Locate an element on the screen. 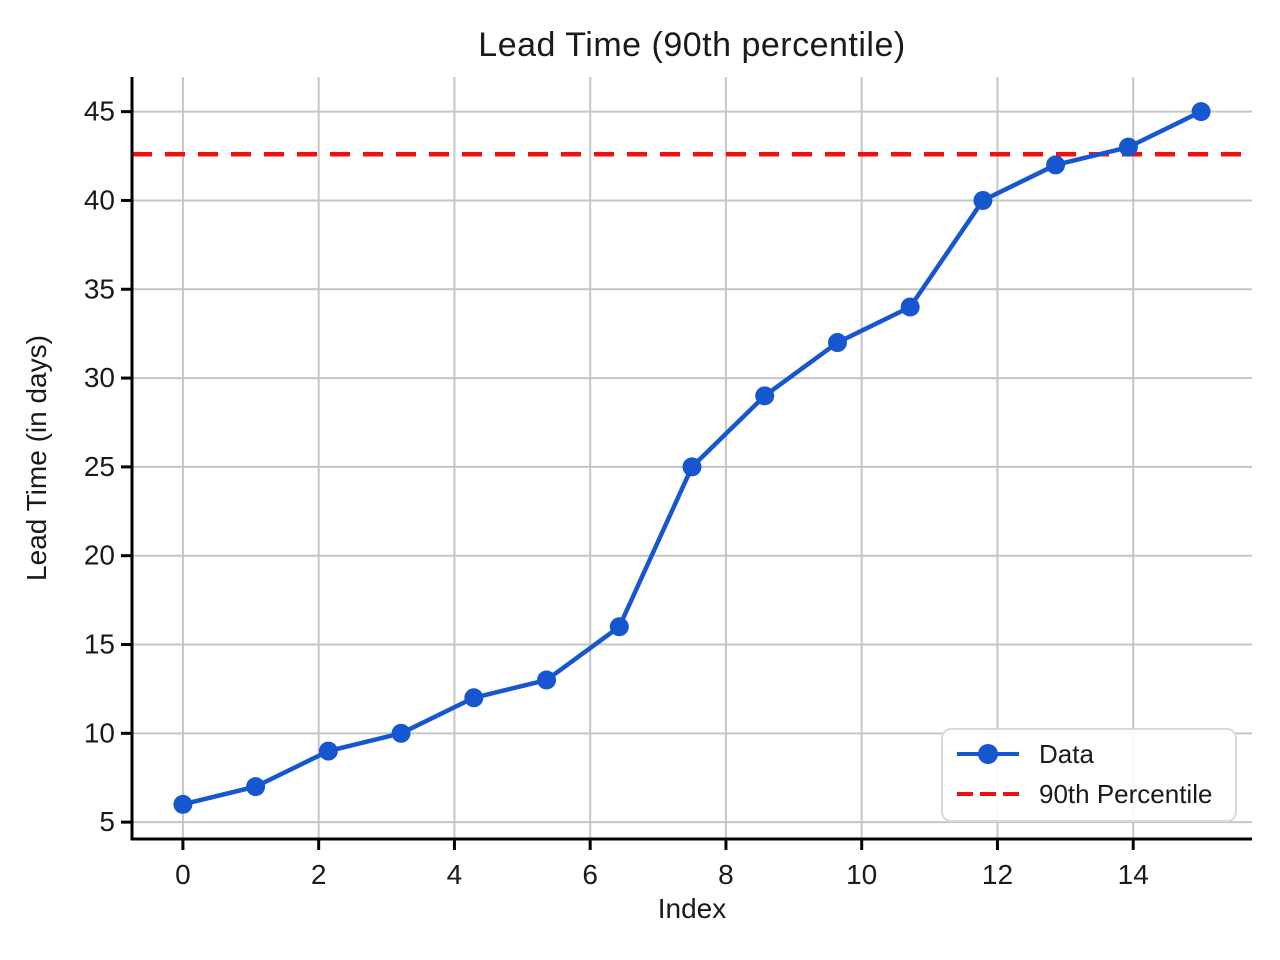 The width and height of the screenshot is (1280, 960). y-axis-label: Lead Time (in days) is located at coordinates (36, 458).